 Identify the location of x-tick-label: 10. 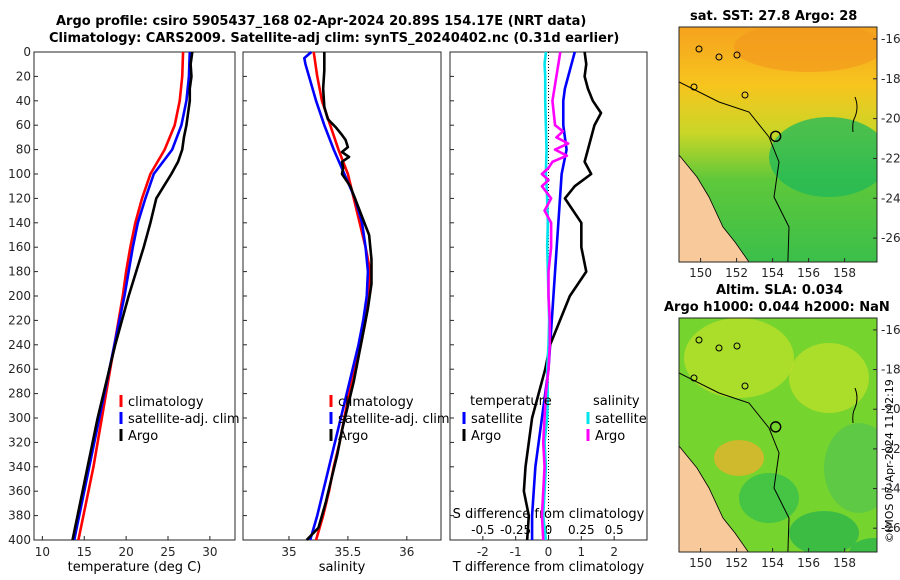
(42, 552).